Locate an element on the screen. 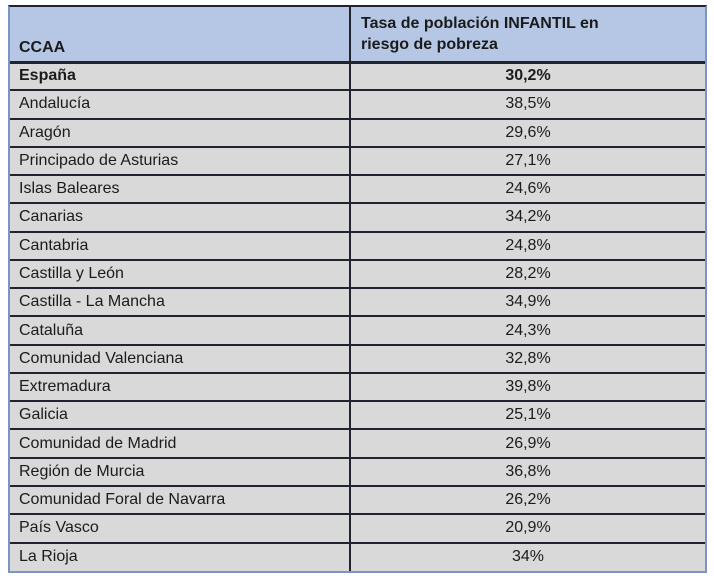 This screenshot has height=578, width=714. value-cell: 38,5% is located at coordinates (527, 105).